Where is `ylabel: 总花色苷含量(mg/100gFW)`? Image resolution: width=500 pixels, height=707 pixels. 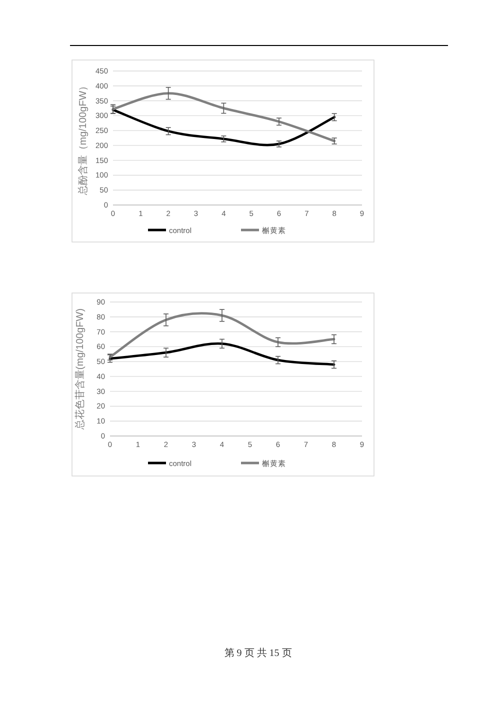 ylabel: 总花色苷含量(mg/100gFW) is located at coordinates (80, 369).